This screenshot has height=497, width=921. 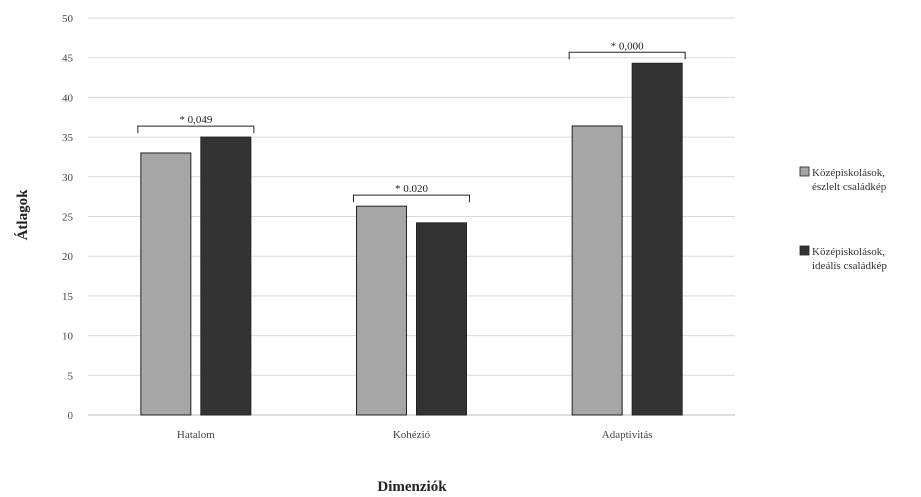 What do you see at coordinates (412, 435) in the screenshot?
I see `x-tick-label: Kohézió` at bounding box center [412, 435].